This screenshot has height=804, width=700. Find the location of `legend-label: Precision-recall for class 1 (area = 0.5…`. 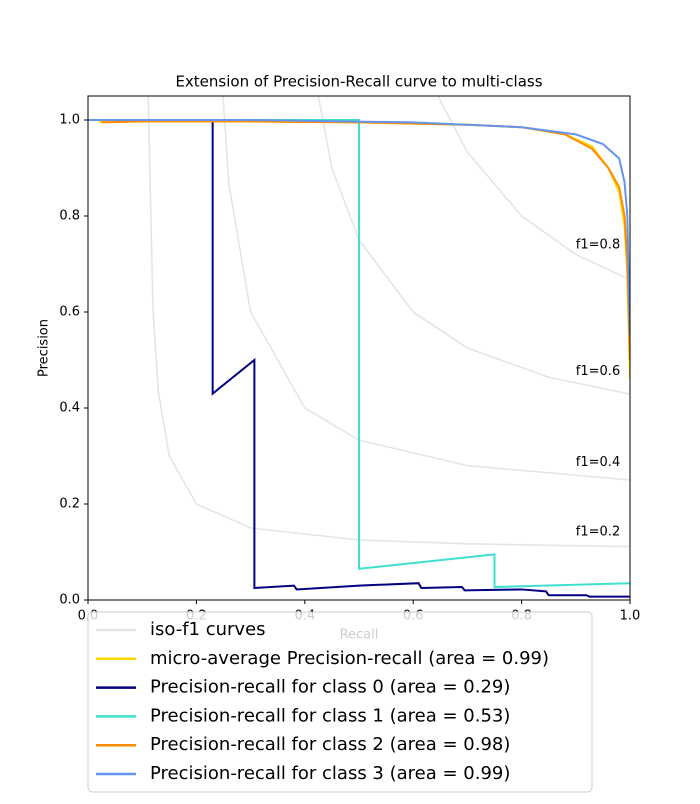

legend-label: Precision-recall for class 1 (area = 0.5… is located at coordinates (330, 715).